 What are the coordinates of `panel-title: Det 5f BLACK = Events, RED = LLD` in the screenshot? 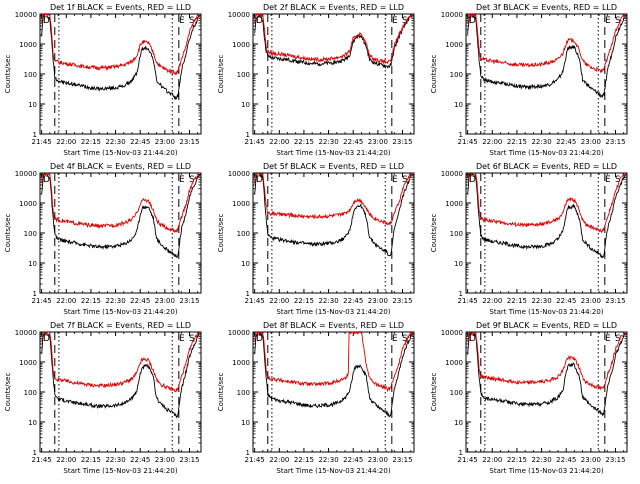 It's located at (333, 166).